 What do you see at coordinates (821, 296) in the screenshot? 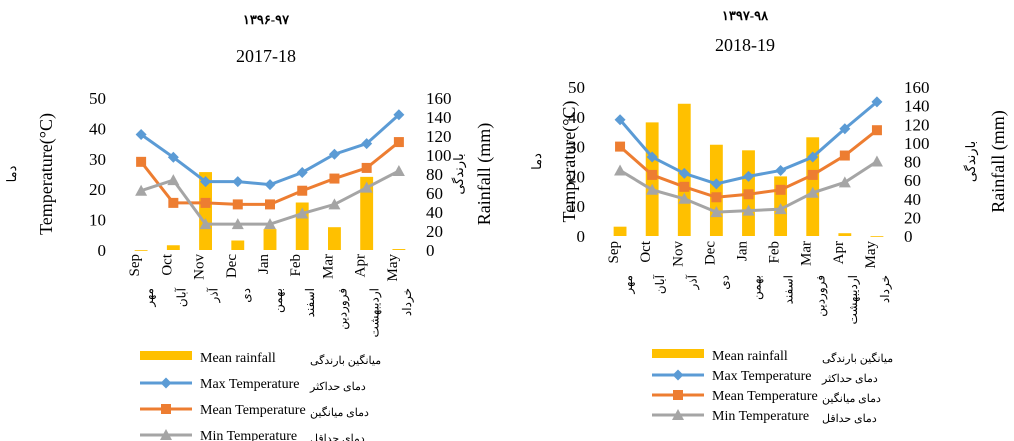
I see `x-tick-label-fa-wrap: فروردین` at bounding box center [821, 296].